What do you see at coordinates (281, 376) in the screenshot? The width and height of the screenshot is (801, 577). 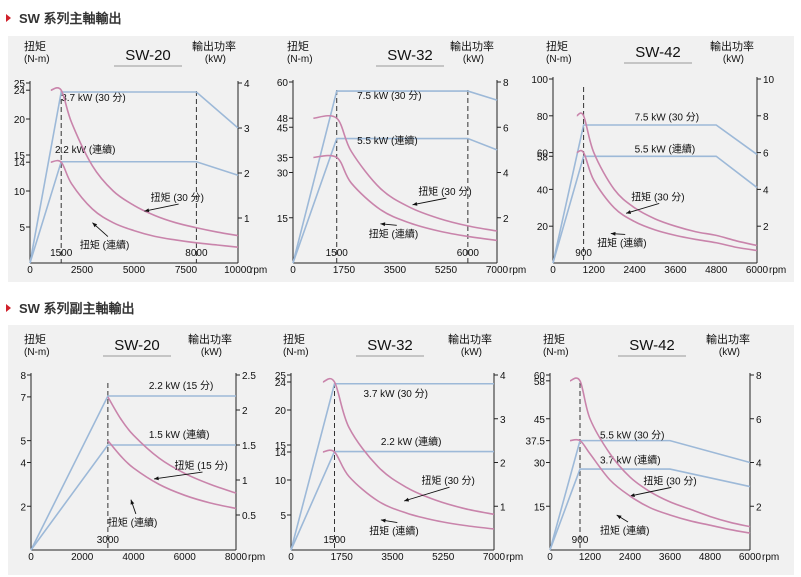 I see `left-tick-label: 25` at bounding box center [281, 376].